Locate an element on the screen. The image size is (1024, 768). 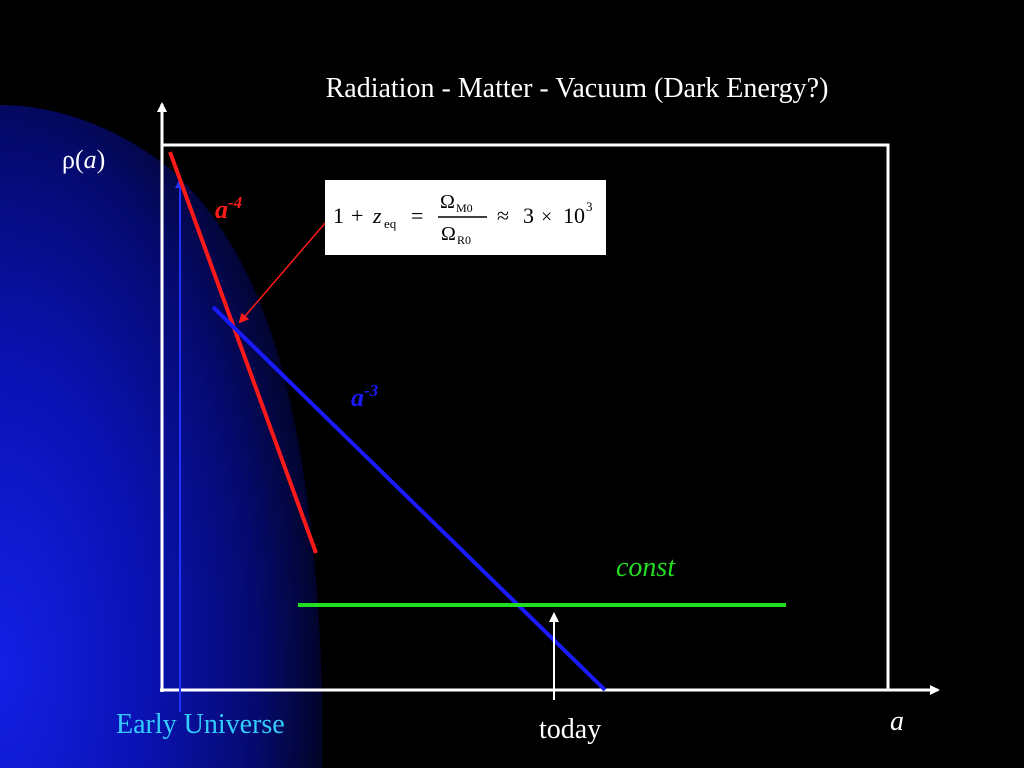
equation-formula: 1 + z eq = Ω M0 Ω R0 ≈ 3 × 10 3 is located at coordinates (463, 219).